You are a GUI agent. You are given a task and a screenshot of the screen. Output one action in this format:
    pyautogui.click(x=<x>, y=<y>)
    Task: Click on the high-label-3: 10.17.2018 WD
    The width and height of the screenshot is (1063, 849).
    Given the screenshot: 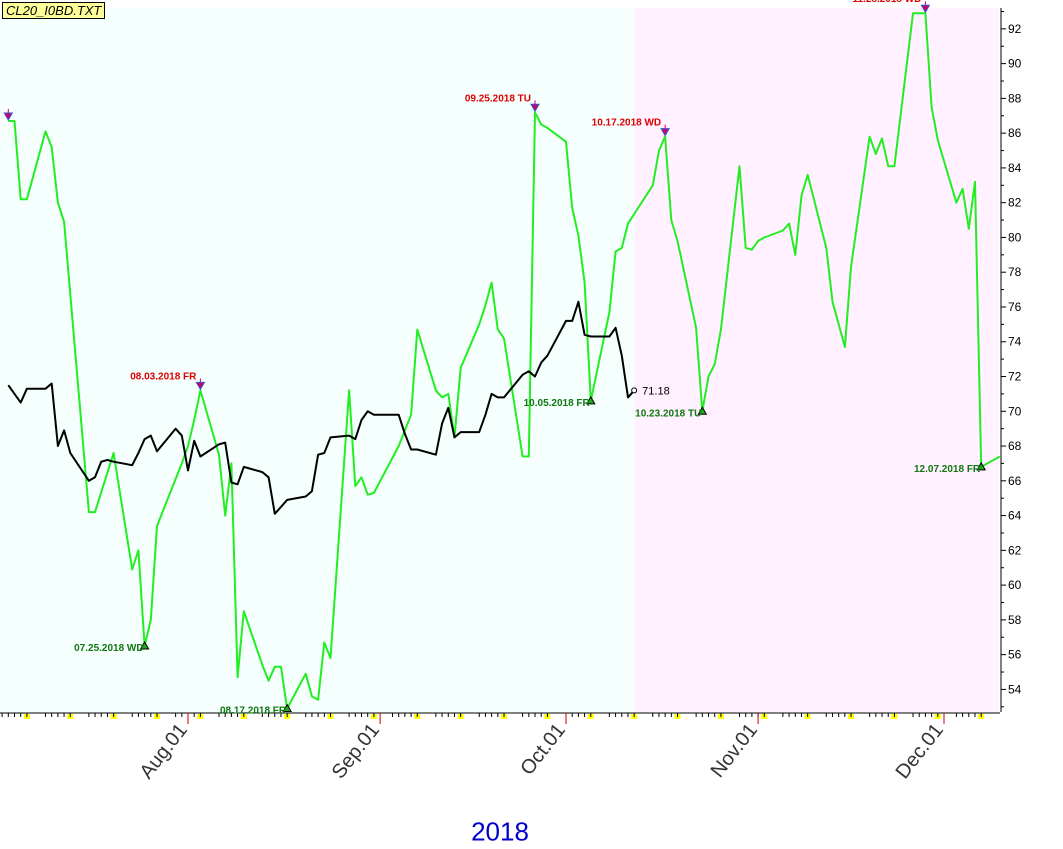 What is the action you would take?
    pyautogui.click(x=627, y=123)
    